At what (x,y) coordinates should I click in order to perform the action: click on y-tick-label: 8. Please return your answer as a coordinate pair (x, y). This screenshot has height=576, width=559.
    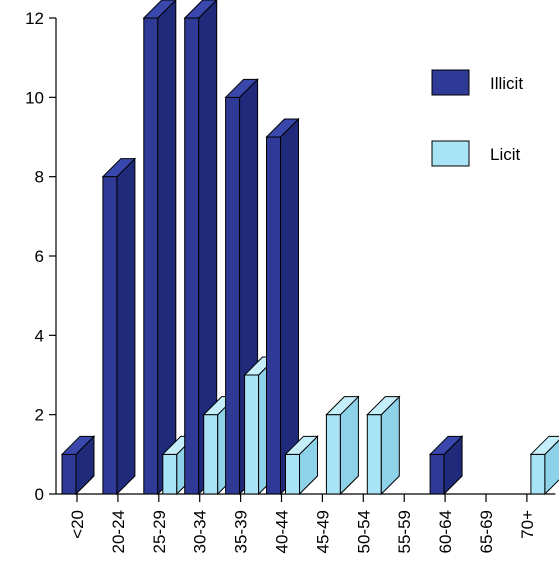
    Looking at the image, I should click on (39, 177).